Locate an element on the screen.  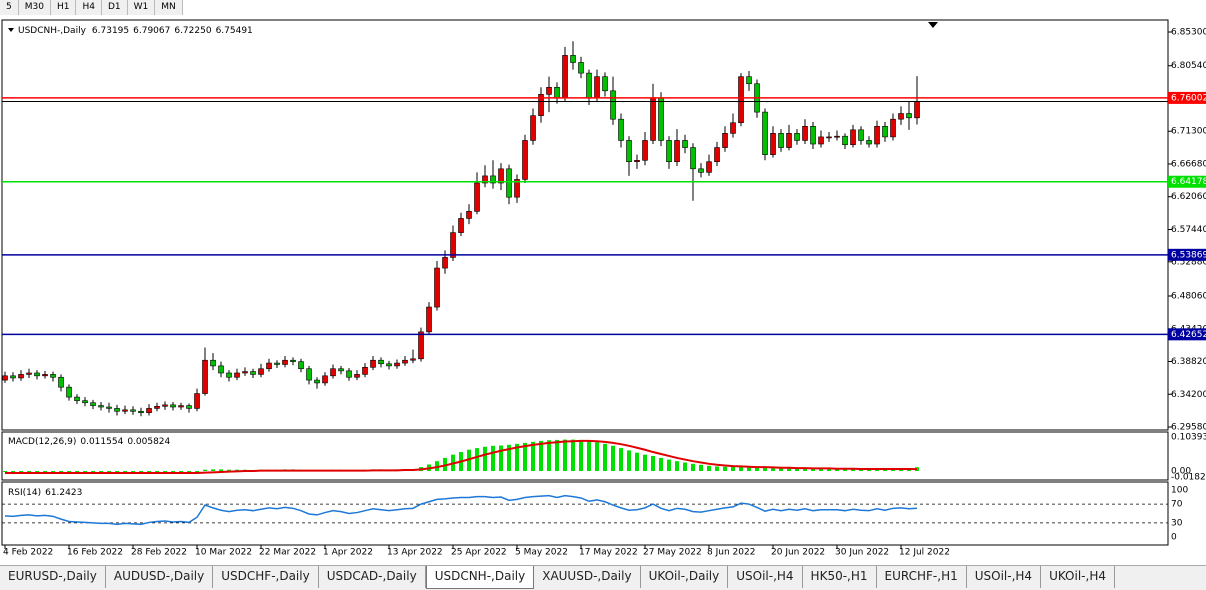
timeframe-button: H1 is located at coordinates (64, 7).